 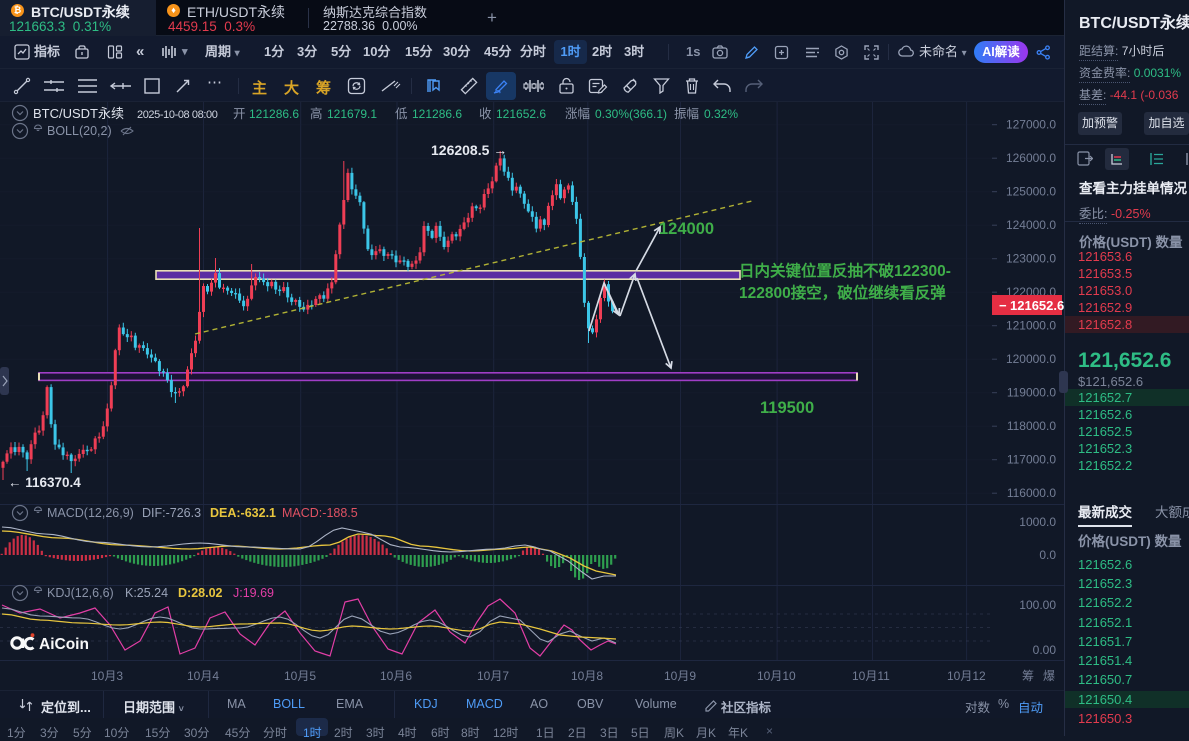 What do you see at coordinates (469, 150) in the screenshot?
I see `svg-text: 126208.5 →` at bounding box center [469, 150].